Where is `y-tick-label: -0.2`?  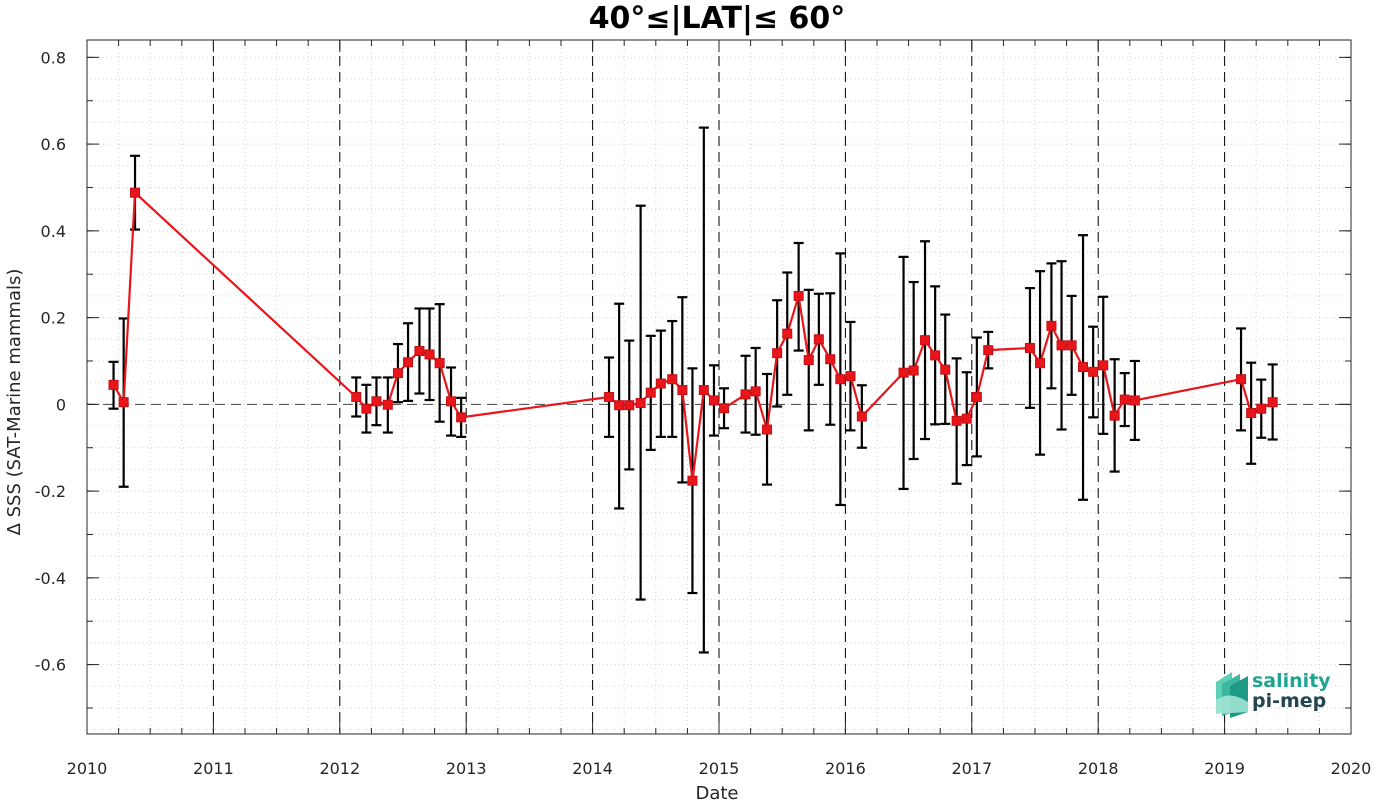 y-tick-label: -0.2 is located at coordinates (50, 491).